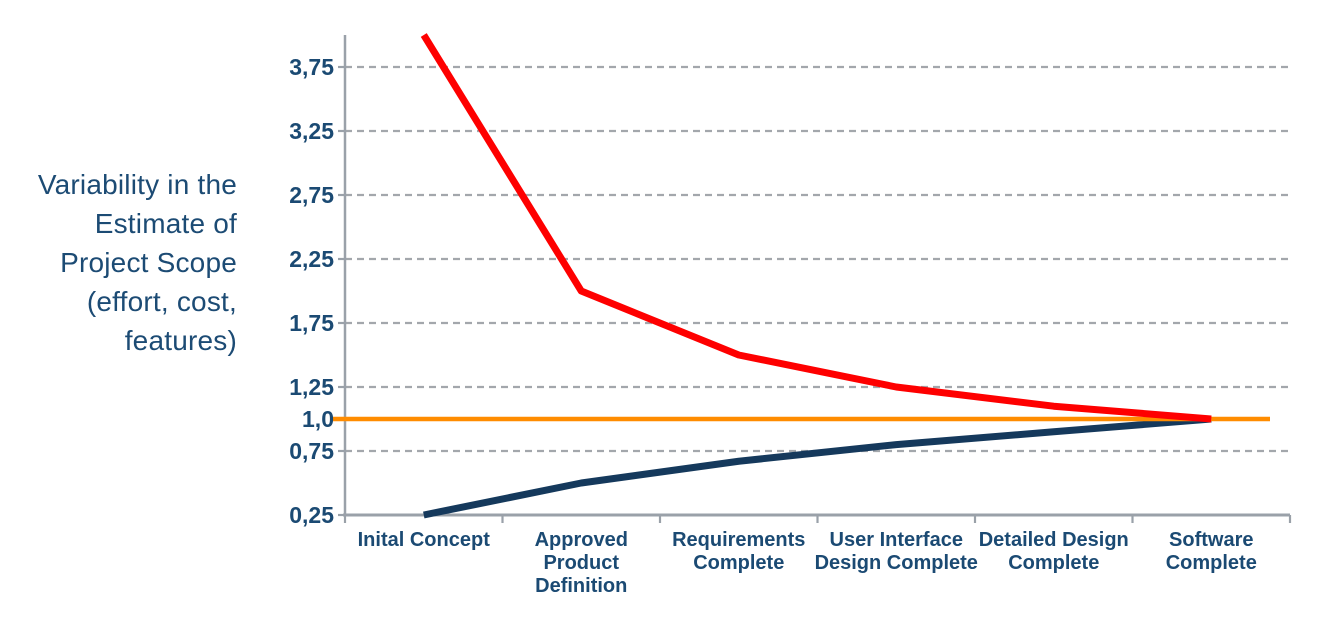  What do you see at coordinates (318, 419) in the screenshot?
I see `y-tick-label: 1,0` at bounding box center [318, 419].